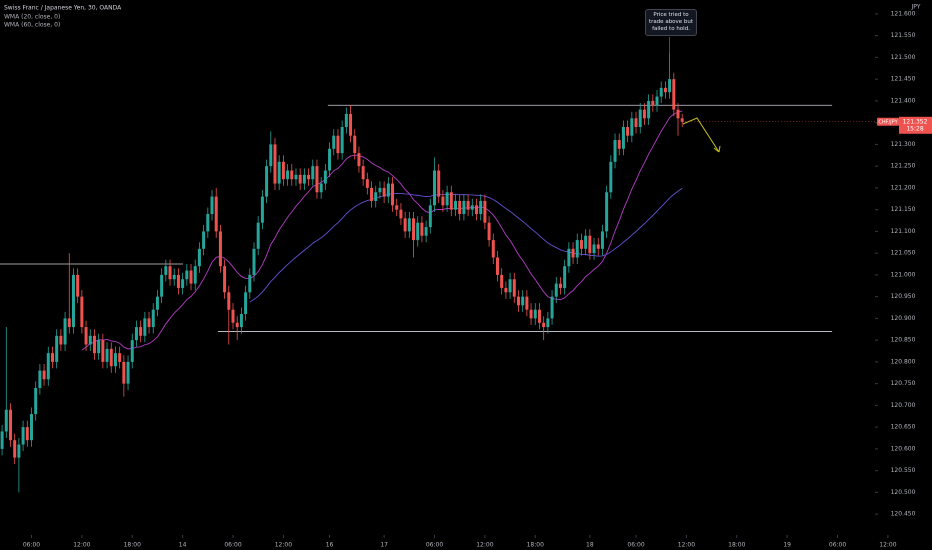  What do you see at coordinates (903, 209) in the screenshot?
I see `y-tick-label: 121.150` at bounding box center [903, 209].